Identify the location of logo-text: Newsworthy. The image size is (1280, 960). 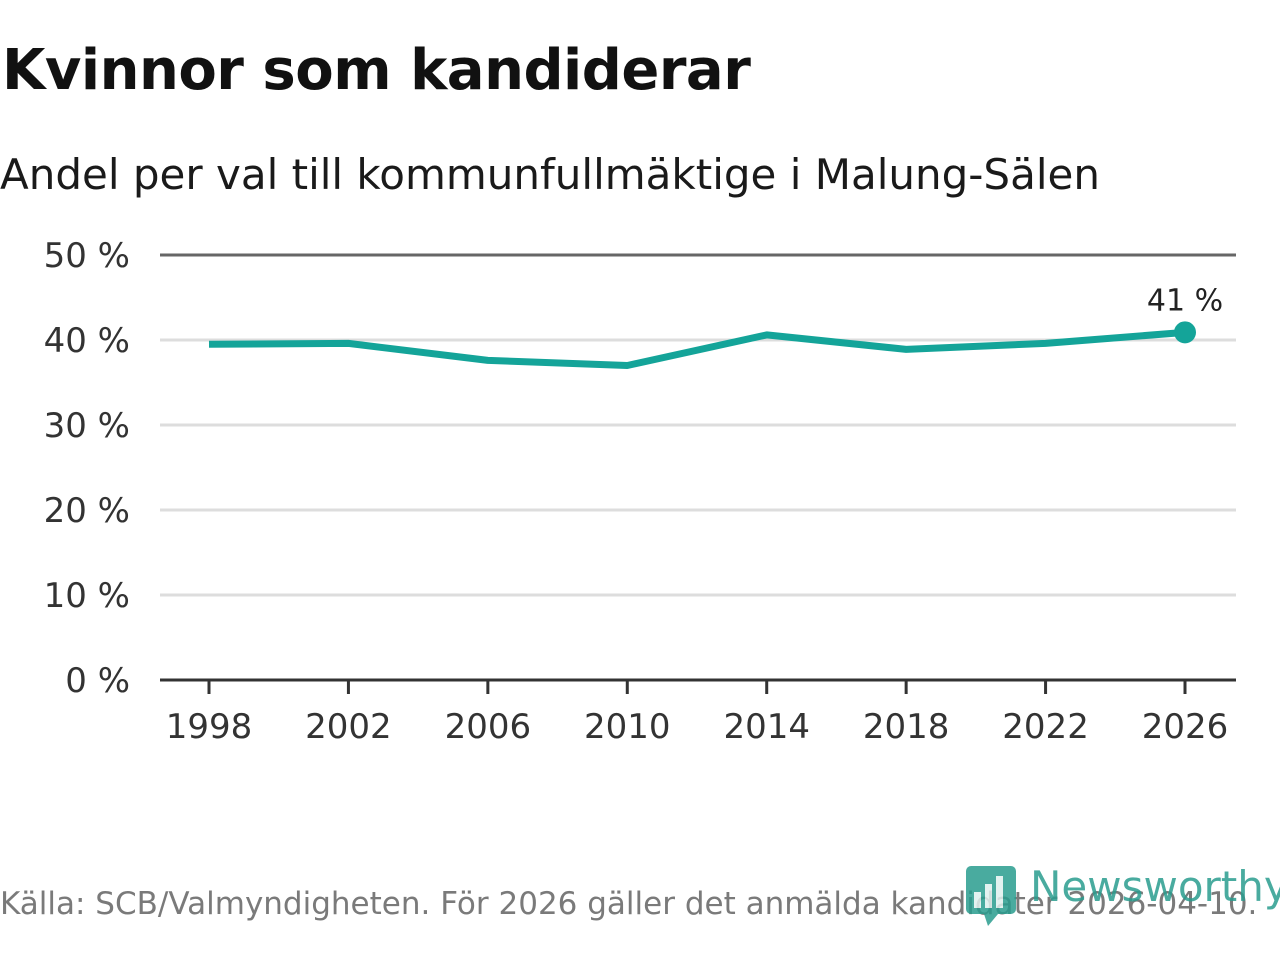
(1155, 886).